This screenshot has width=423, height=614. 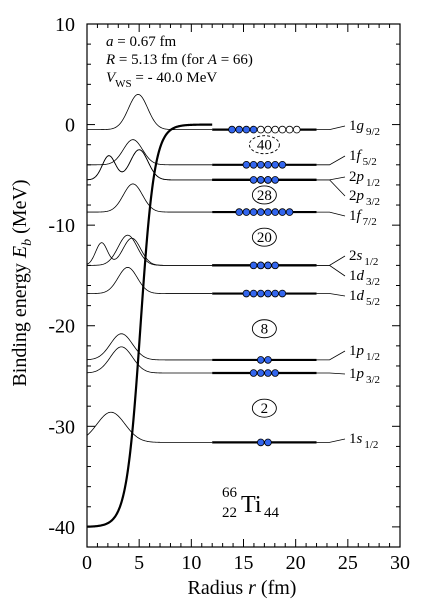 What do you see at coordinates (363, 218) in the screenshot?
I see `level-label: 1f 7/2` at bounding box center [363, 218].